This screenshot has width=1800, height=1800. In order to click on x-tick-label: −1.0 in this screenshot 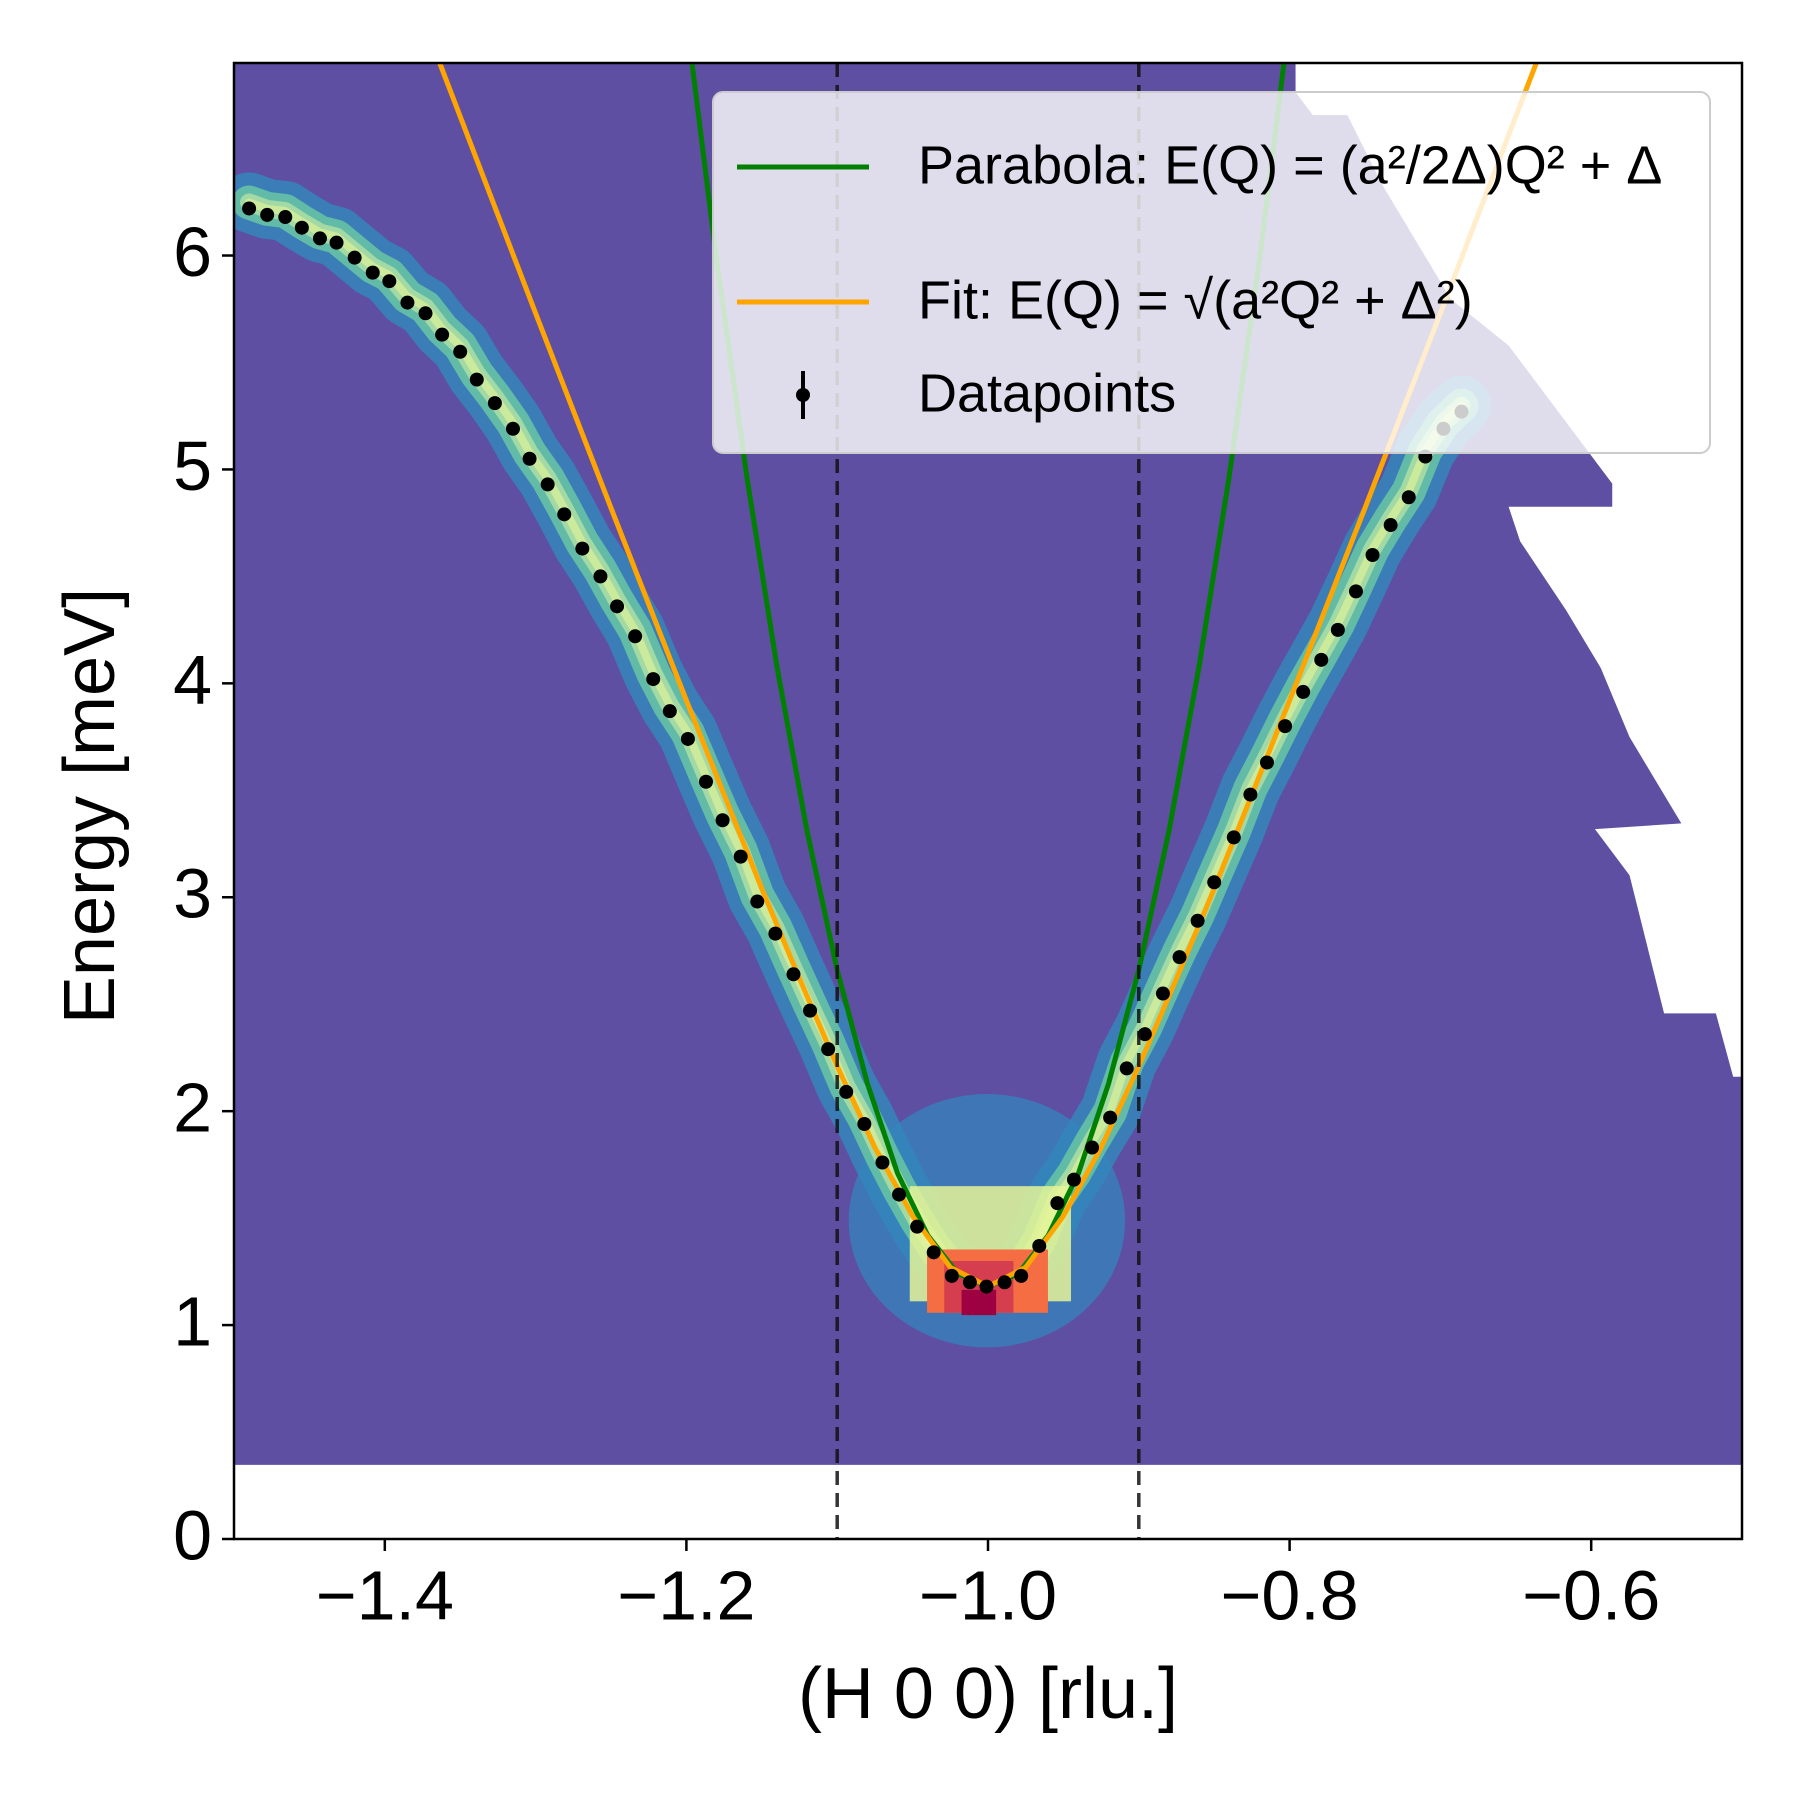, I will do `click(988, 1595)`.